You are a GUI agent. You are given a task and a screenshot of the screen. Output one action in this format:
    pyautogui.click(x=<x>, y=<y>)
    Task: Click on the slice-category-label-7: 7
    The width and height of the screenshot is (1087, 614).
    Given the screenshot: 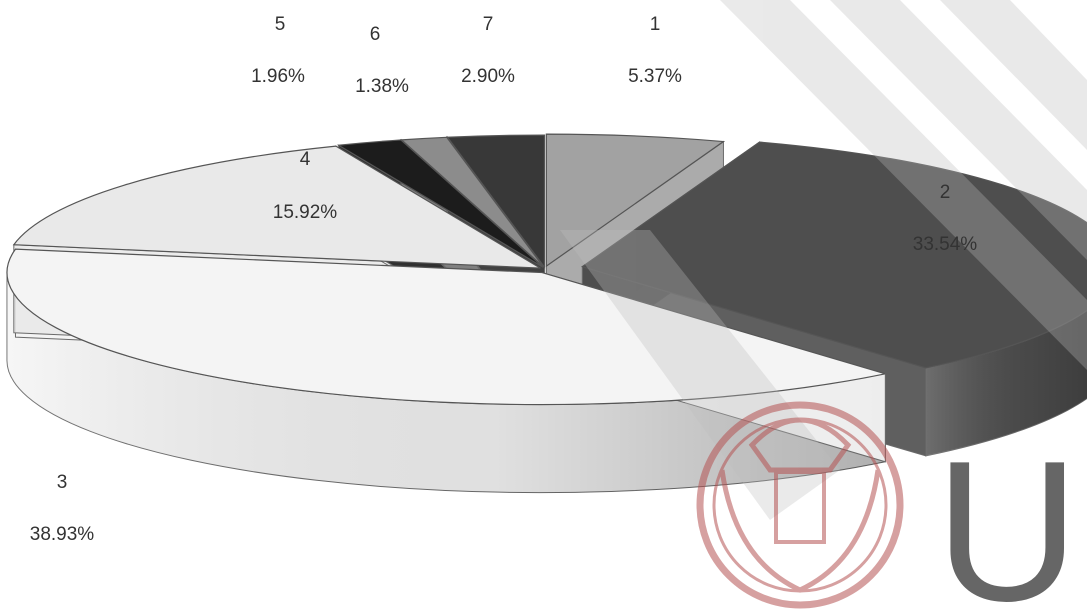 What is the action you would take?
    pyautogui.click(x=488, y=24)
    